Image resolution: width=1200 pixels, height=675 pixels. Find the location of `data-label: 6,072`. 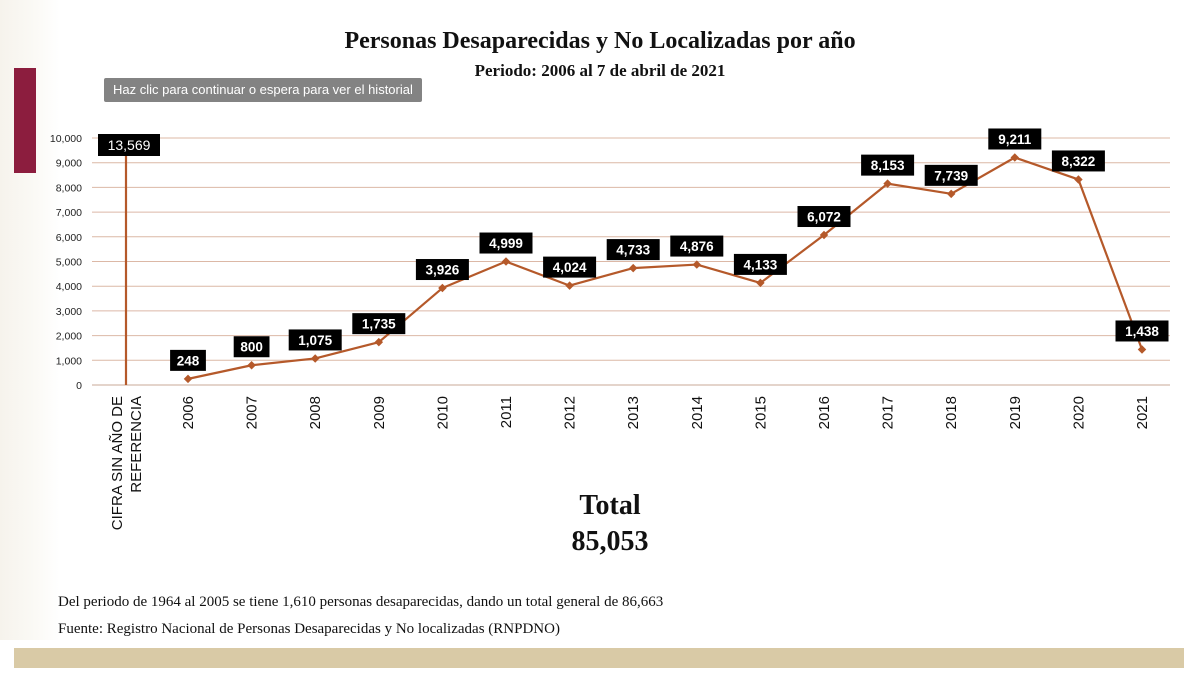

data-label: 6,072 is located at coordinates (824, 217).